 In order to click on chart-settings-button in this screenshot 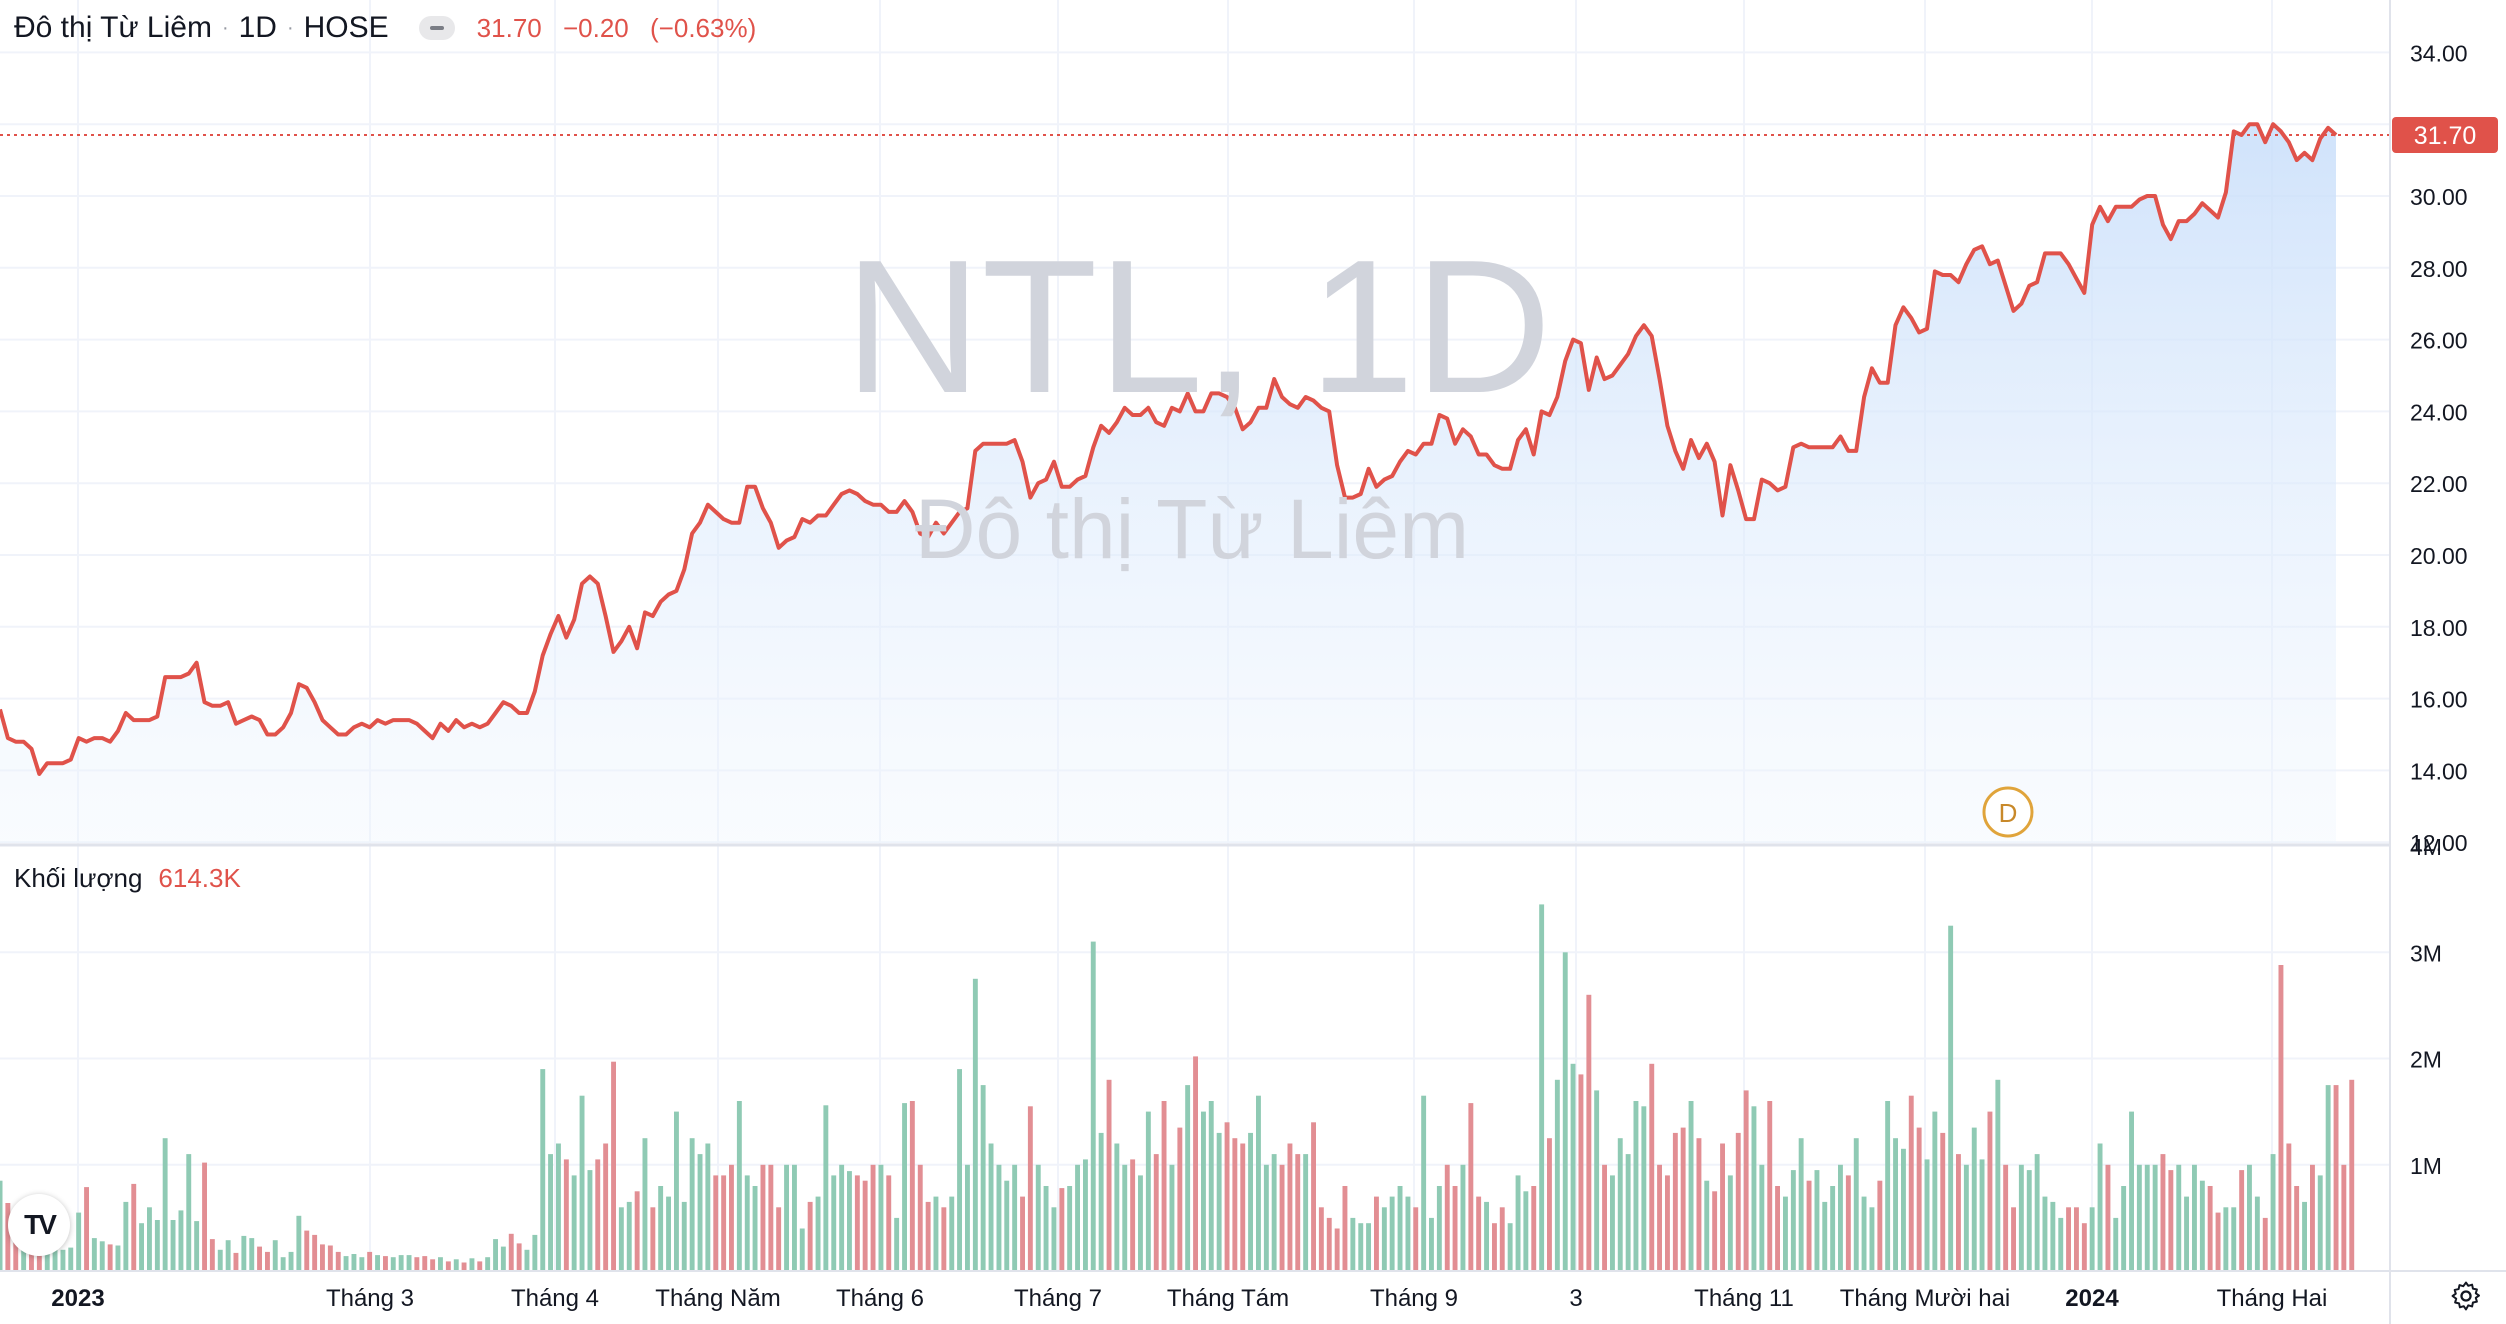, I will do `click(2466, 1296)`.